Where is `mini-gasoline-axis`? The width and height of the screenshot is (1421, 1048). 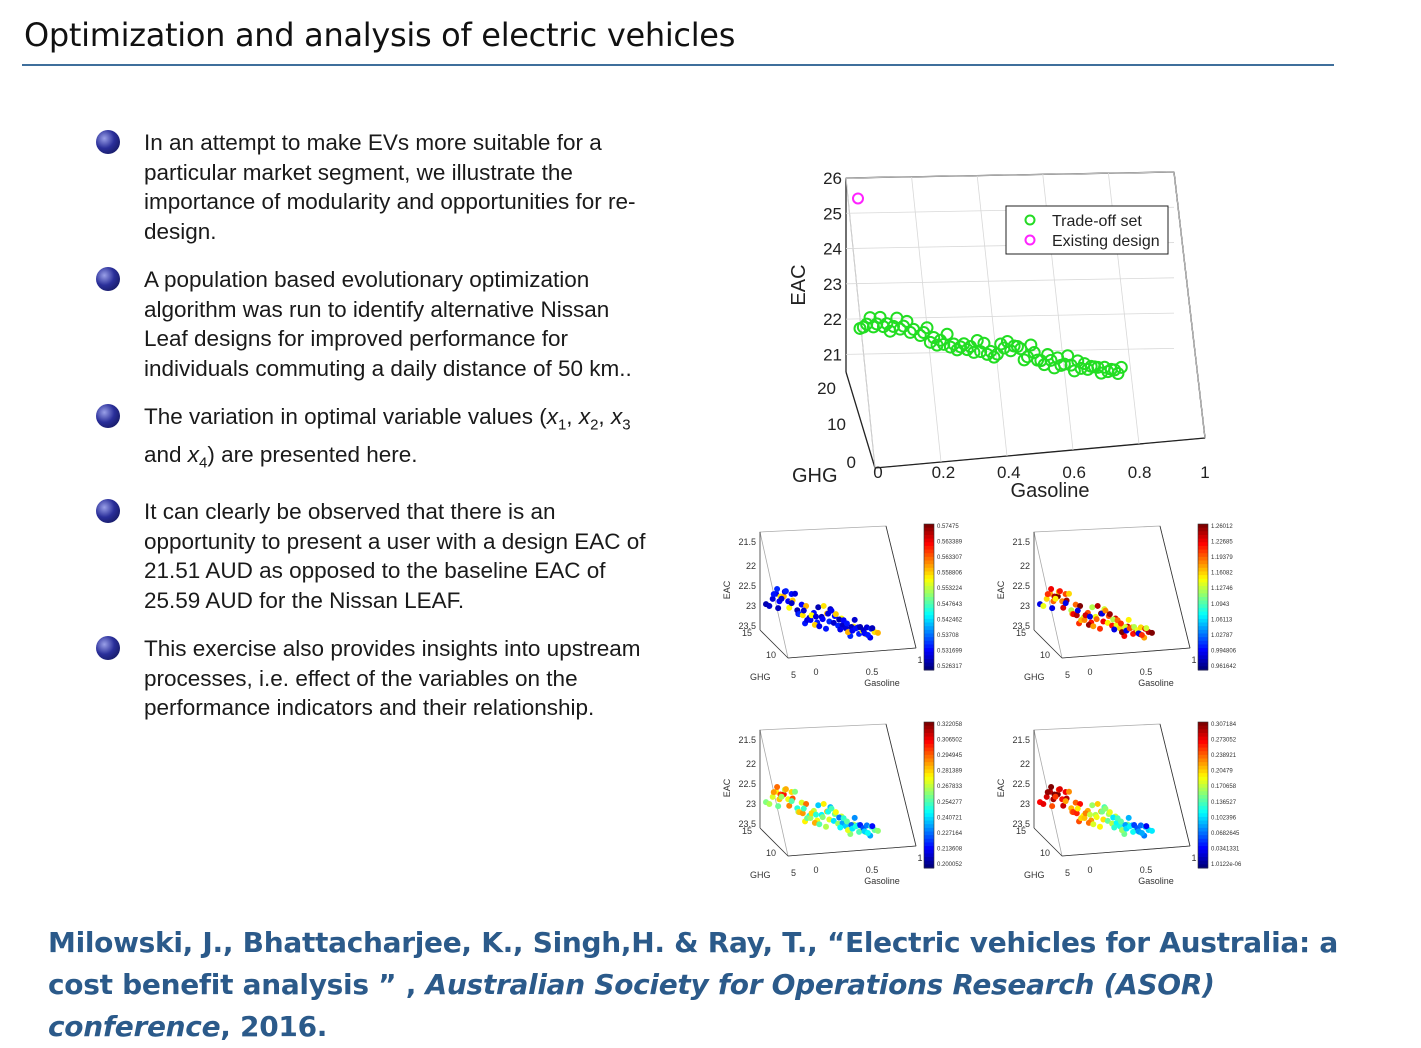
mini-gasoline-axis is located at coordinates (852, 851).